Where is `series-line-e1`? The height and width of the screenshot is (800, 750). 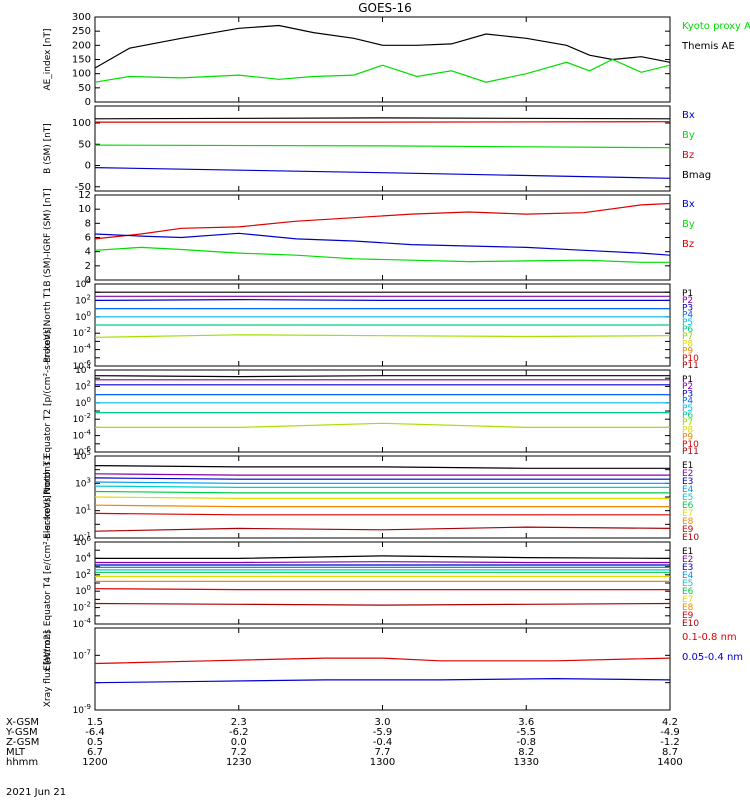 series-line-e1 is located at coordinates (383, 557).